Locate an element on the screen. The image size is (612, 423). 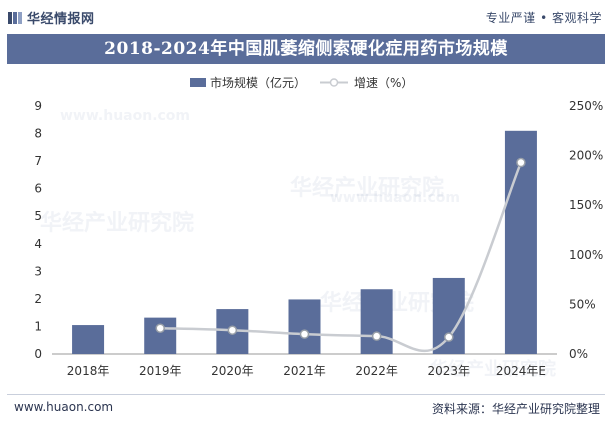
x-tick-label: 2019年 is located at coordinates (160, 371).